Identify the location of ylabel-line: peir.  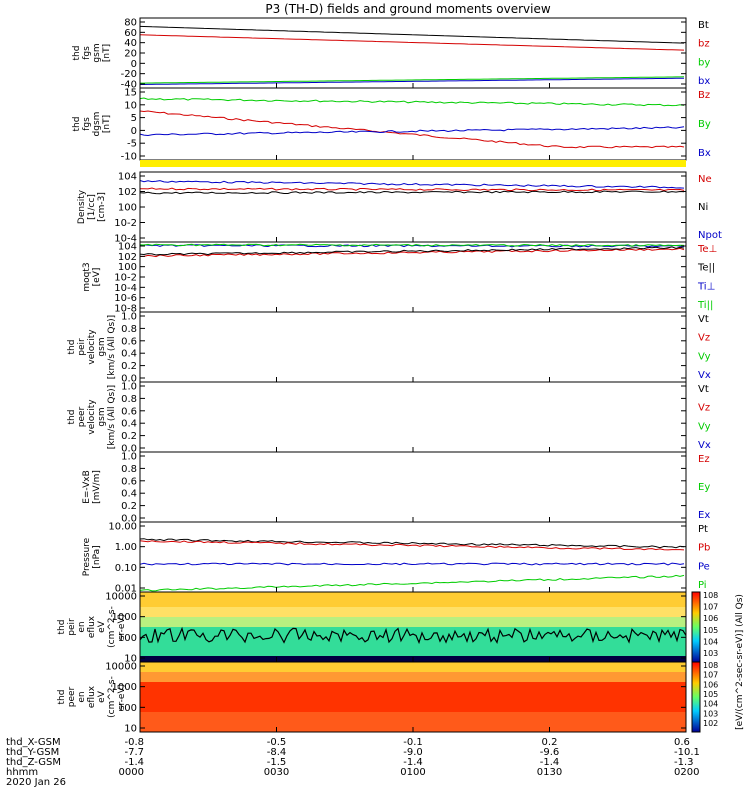
(72, 627).